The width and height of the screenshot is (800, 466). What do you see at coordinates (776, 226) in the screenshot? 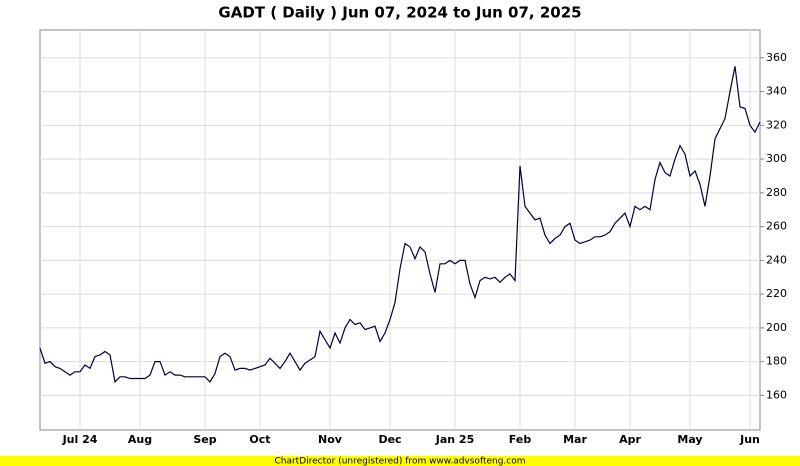
I see `y-tick-label: 260` at bounding box center [776, 226].